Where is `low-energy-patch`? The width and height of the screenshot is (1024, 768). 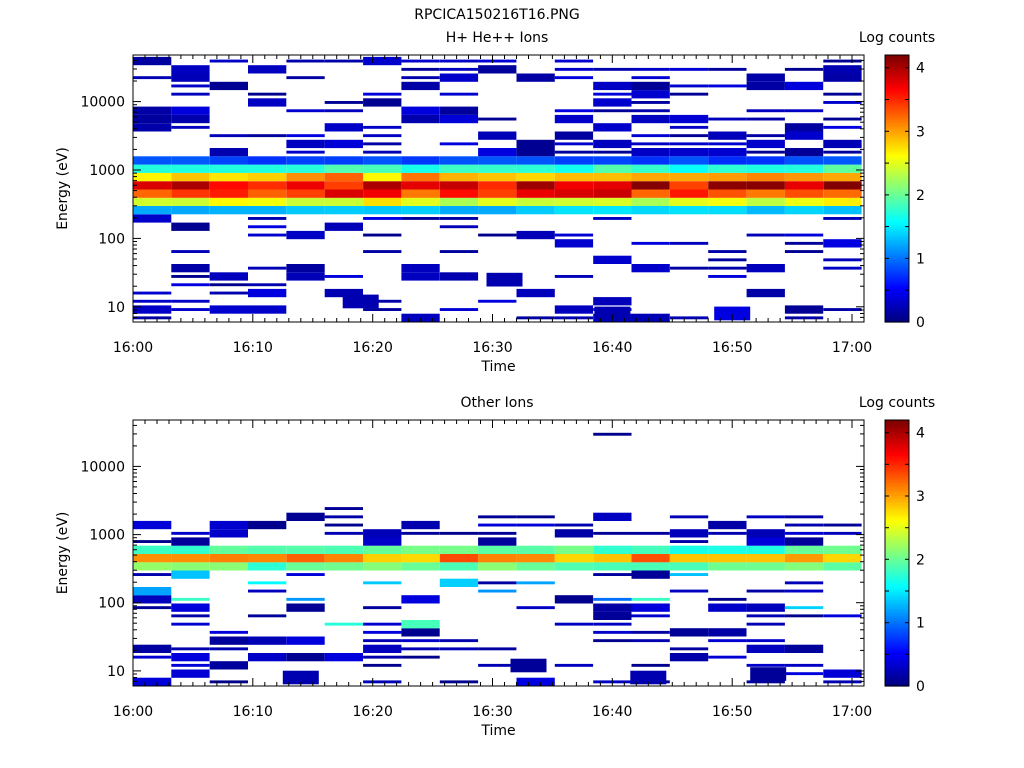 low-energy-patch is located at coordinates (732, 313).